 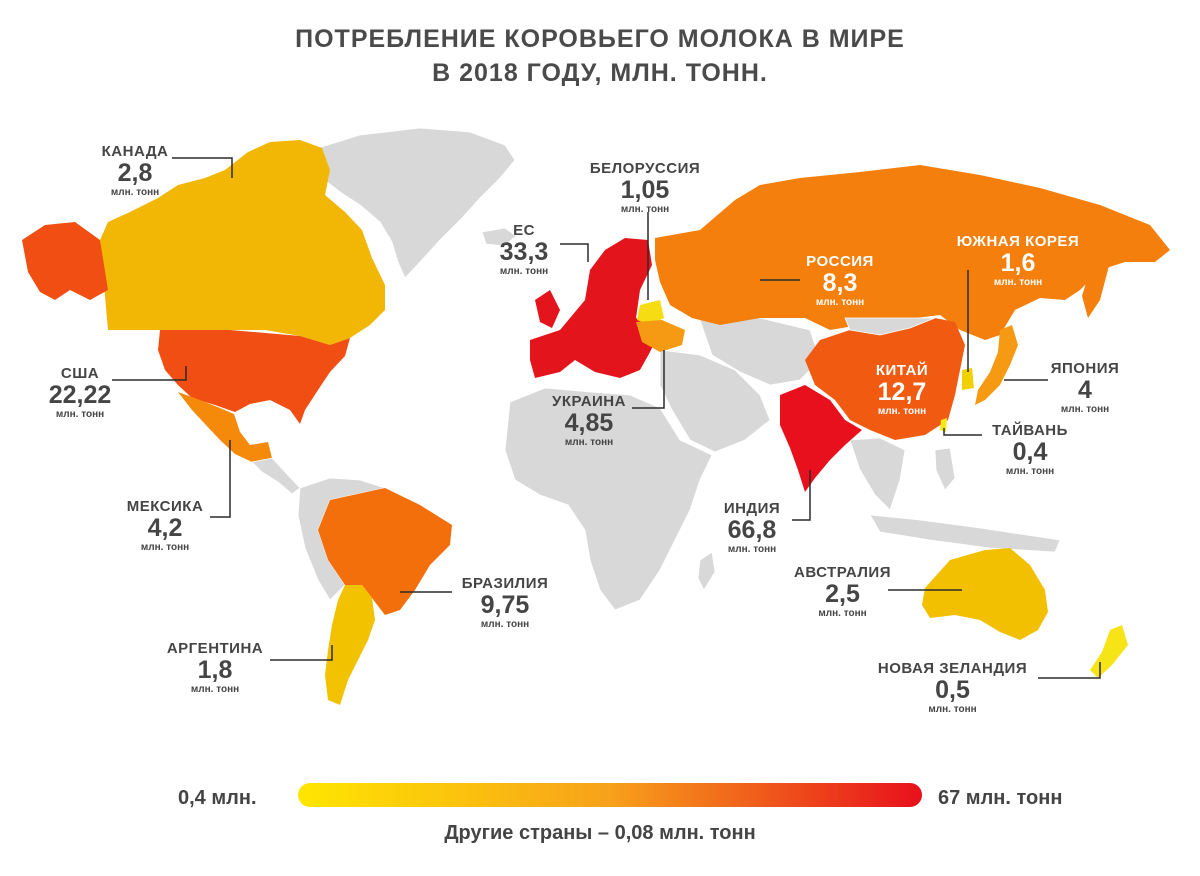 What do you see at coordinates (165, 506) in the screenshot?
I see `mexico-name: МЕКСИКА` at bounding box center [165, 506].